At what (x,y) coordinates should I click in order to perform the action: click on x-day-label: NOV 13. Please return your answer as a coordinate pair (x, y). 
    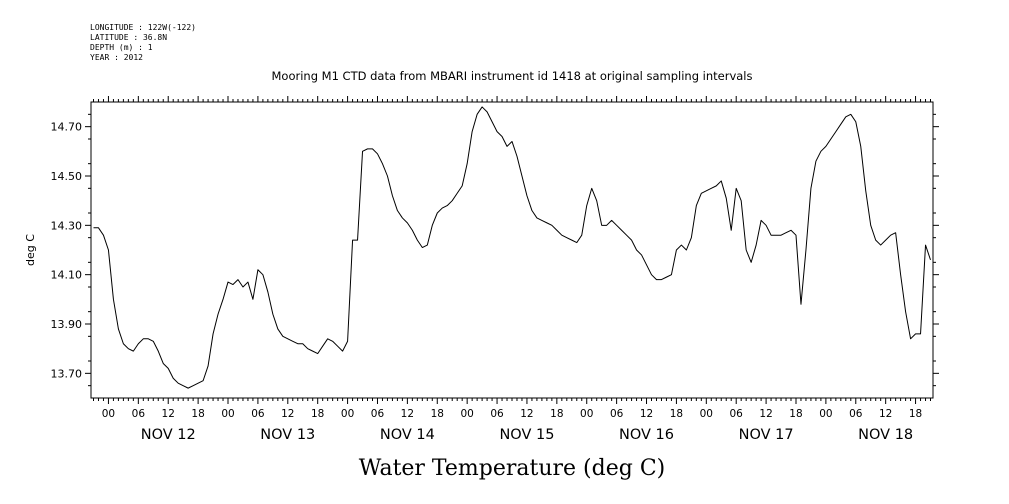
    Looking at the image, I should click on (287, 435).